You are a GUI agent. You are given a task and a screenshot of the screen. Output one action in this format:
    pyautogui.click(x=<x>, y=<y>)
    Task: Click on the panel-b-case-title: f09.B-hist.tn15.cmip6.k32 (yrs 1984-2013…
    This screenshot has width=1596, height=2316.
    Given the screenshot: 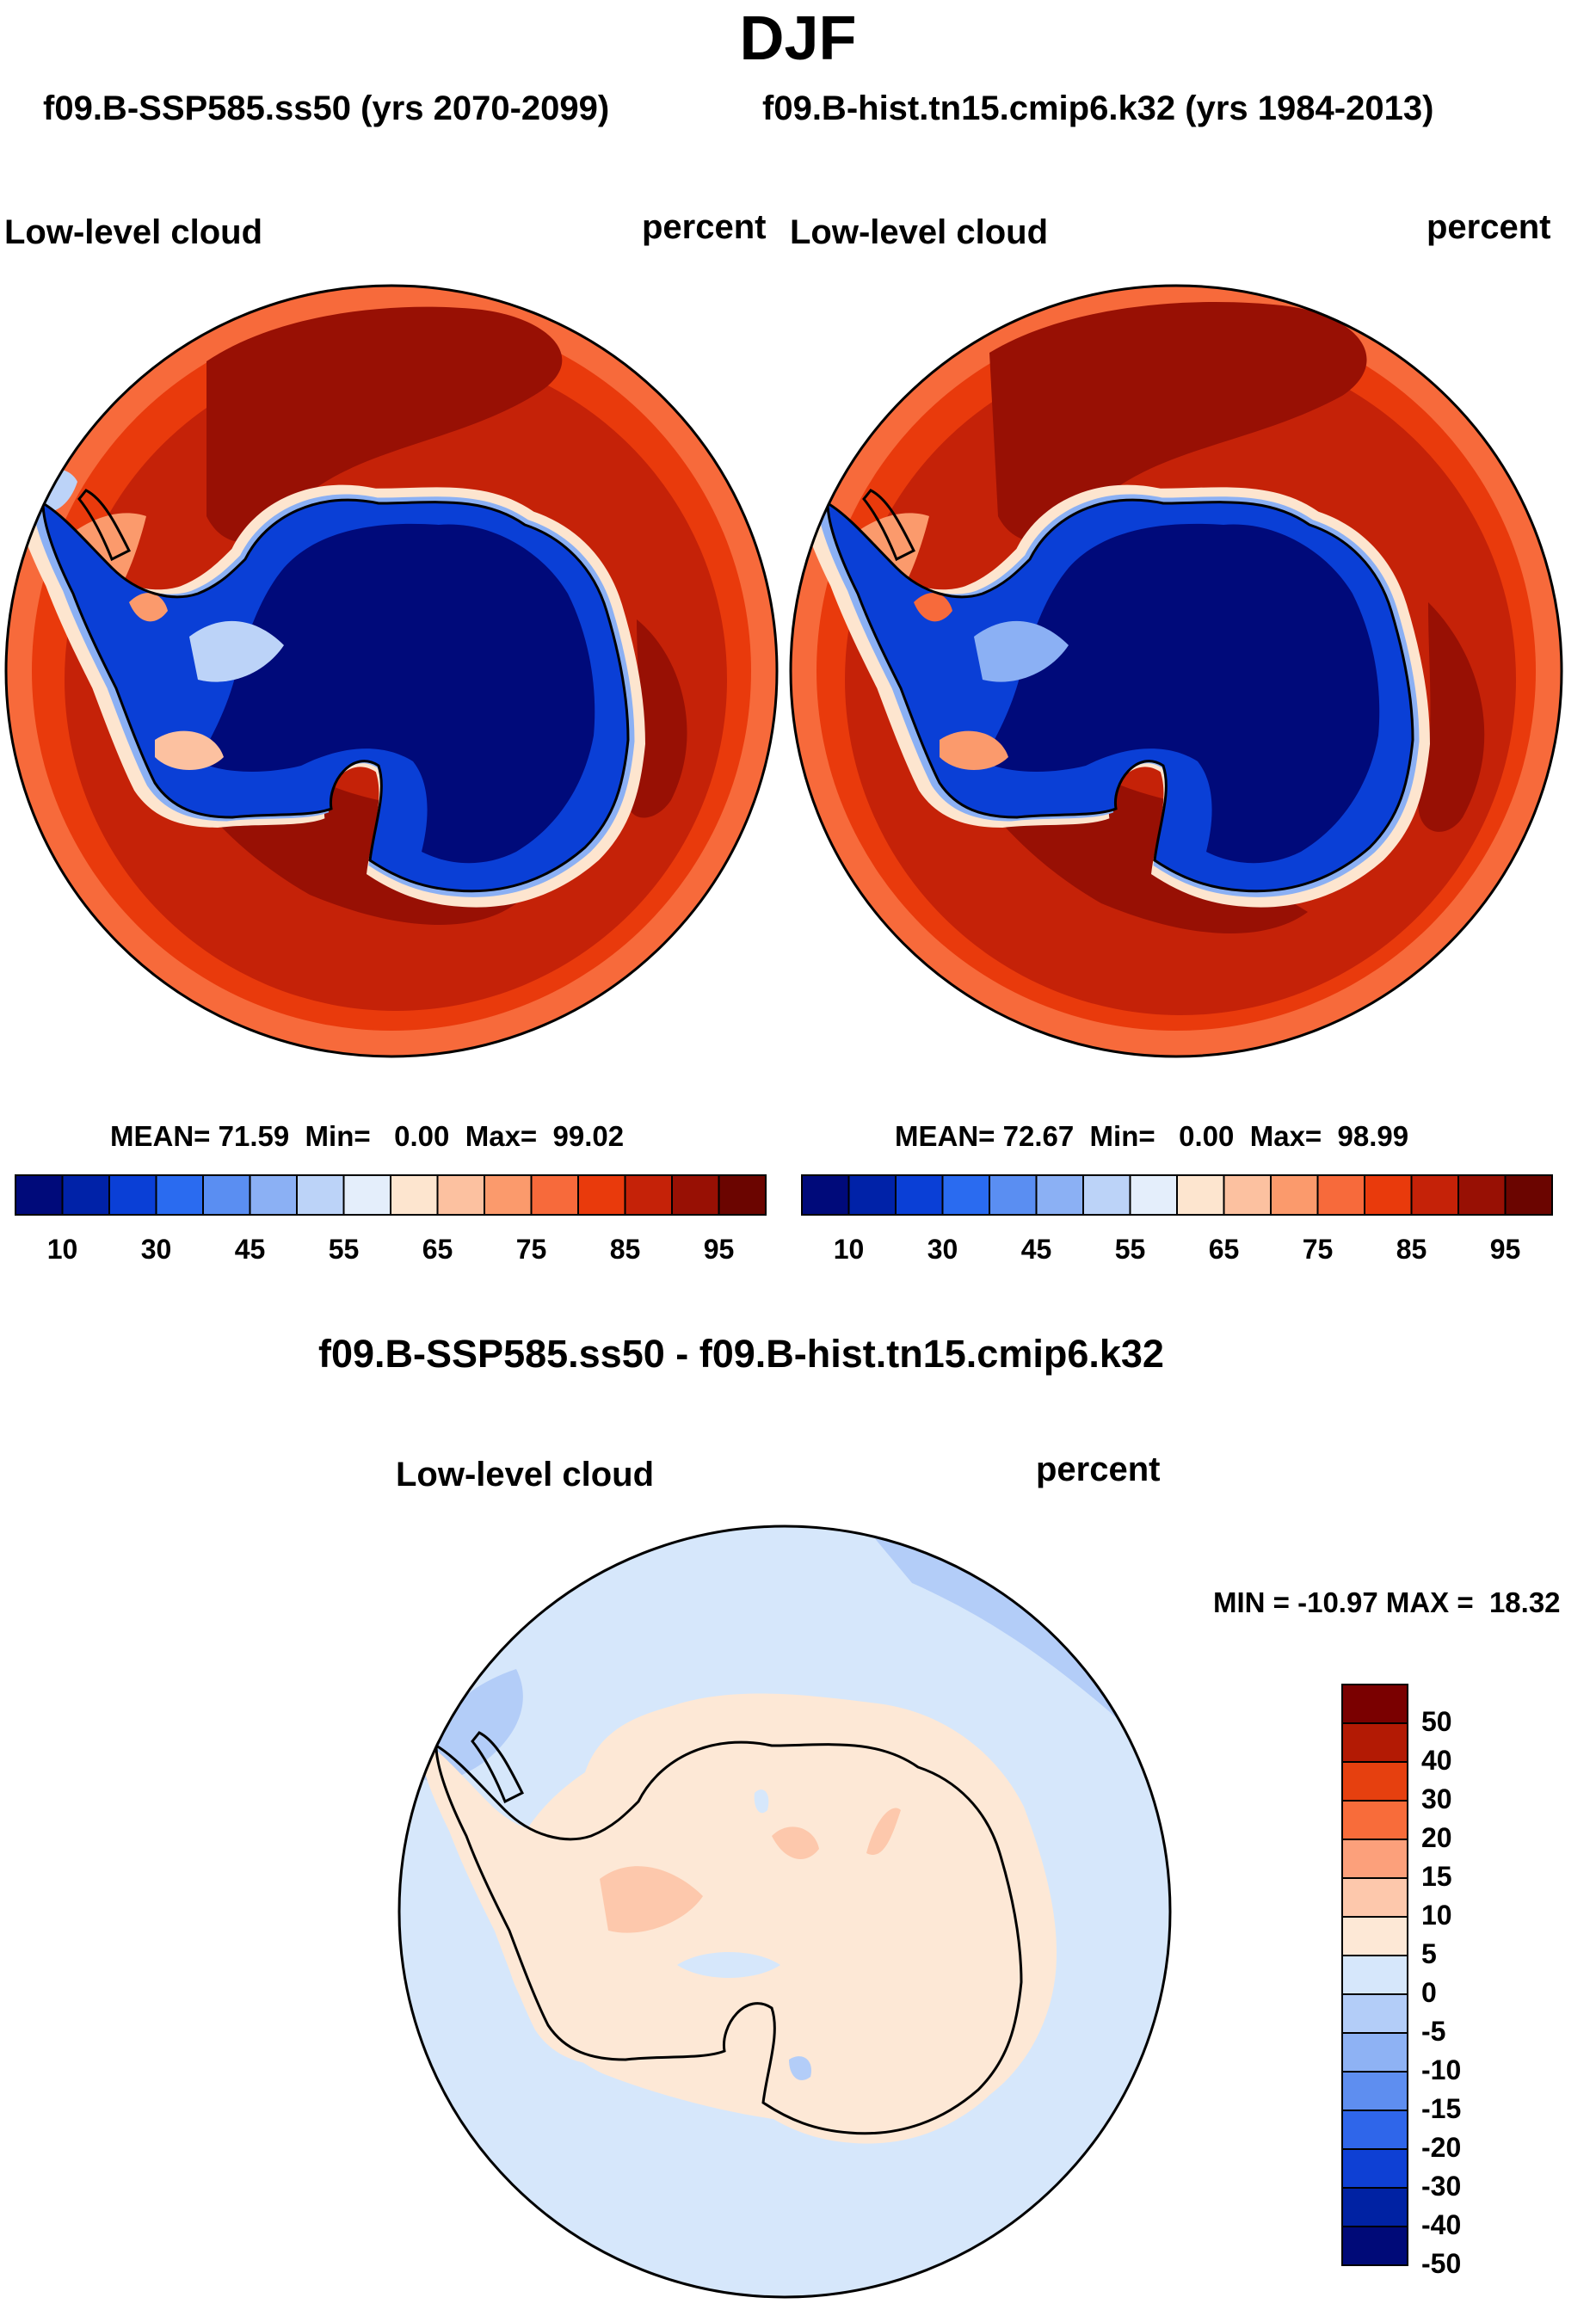 What is the action you would take?
    pyautogui.click(x=1098, y=108)
    